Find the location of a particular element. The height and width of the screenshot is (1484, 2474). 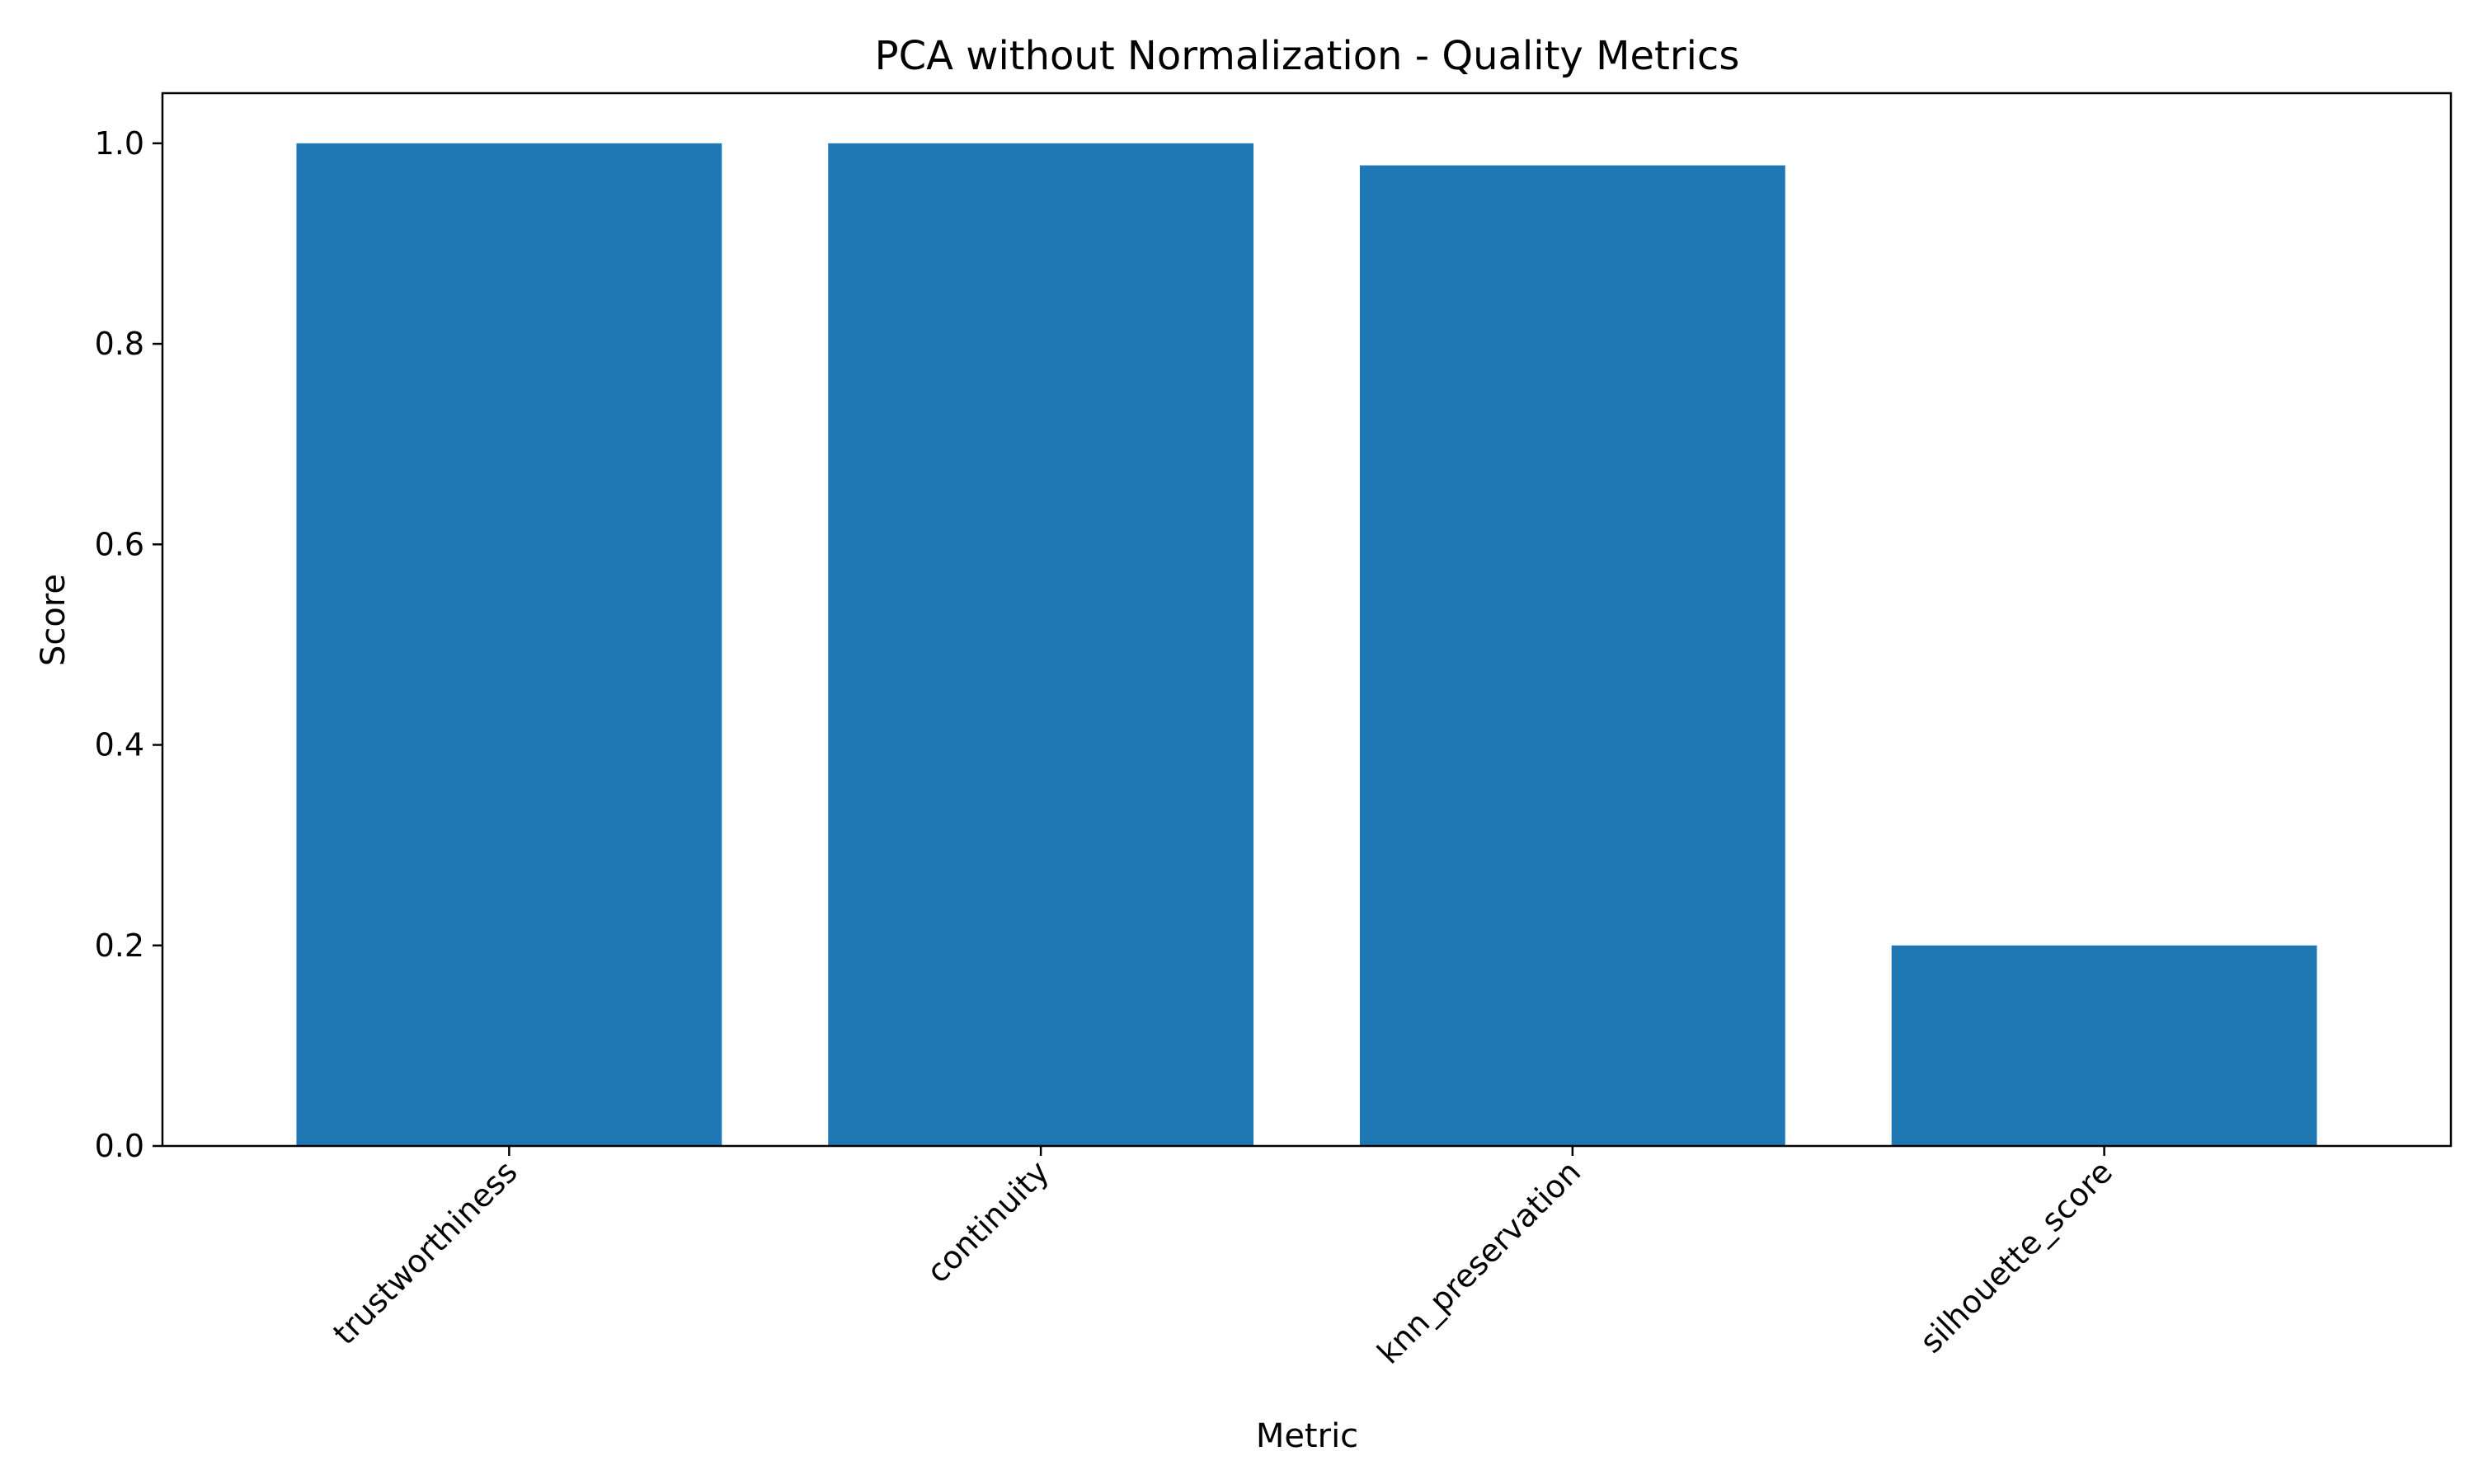

y-tick-label: 0.2 is located at coordinates (119, 946).